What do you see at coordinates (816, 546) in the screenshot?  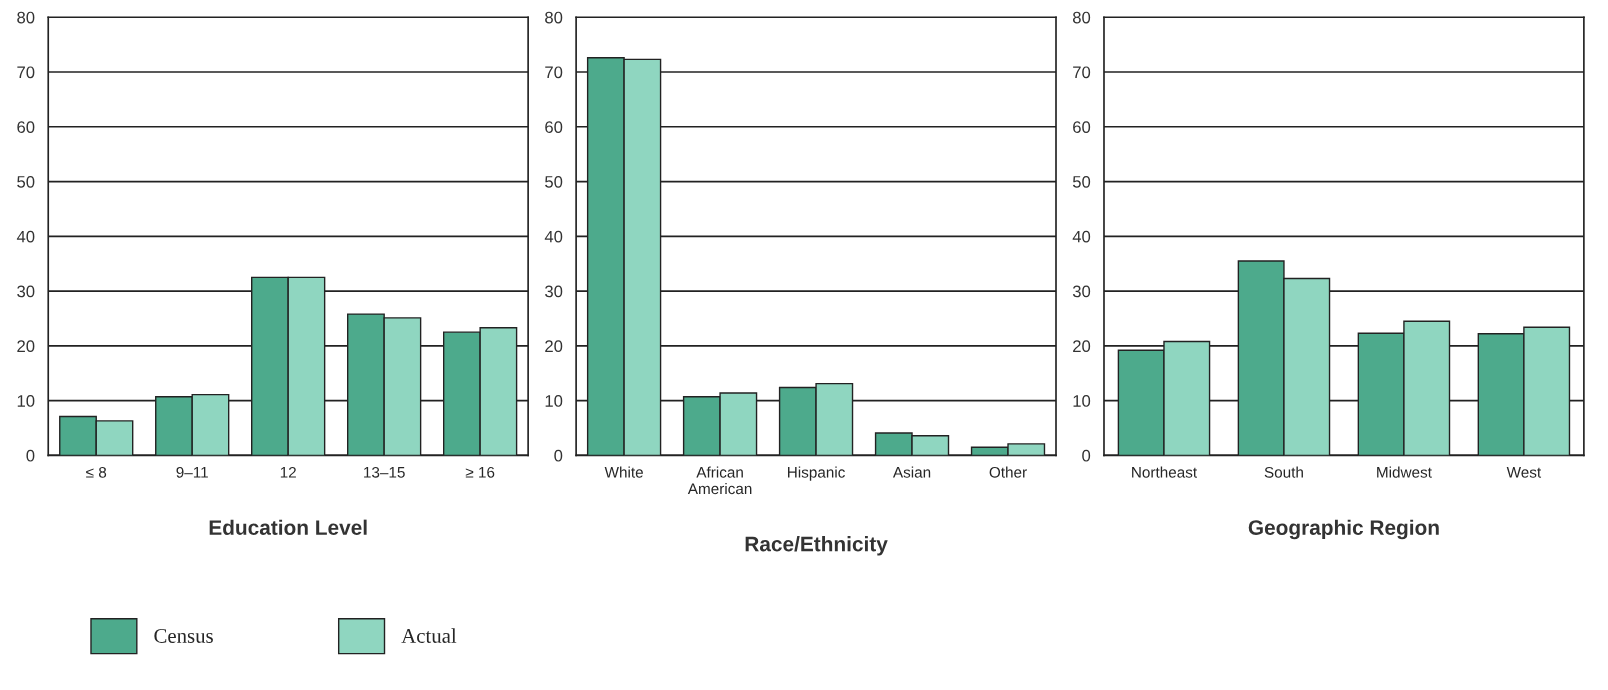 I see `x-axis-title: Race/Ethnicity` at bounding box center [816, 546].